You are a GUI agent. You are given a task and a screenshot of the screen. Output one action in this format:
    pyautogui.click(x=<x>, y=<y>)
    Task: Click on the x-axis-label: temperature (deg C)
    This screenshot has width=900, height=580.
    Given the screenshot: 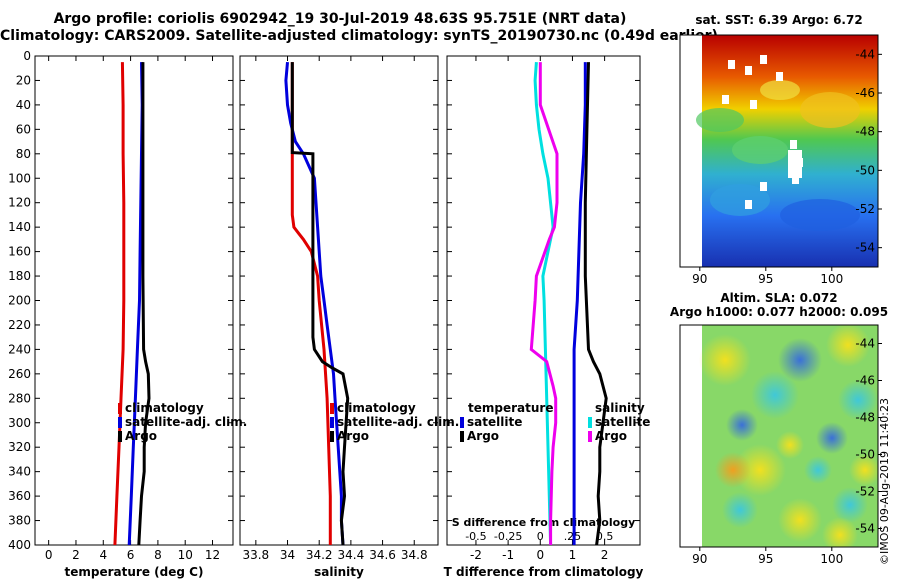 What is the action you would take?
    pyautogui.click(x=134, y=572)
    